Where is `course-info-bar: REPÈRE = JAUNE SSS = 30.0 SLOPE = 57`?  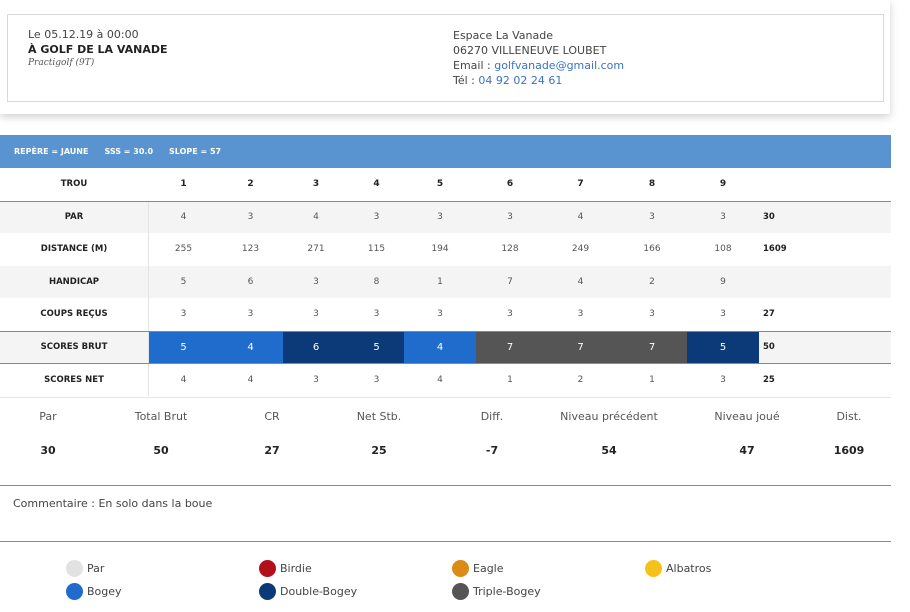 course-info-bar: REPÈRE = JAUNE SSS = 30.0 SLOPE = 57 is located at coordinates (445, 151).